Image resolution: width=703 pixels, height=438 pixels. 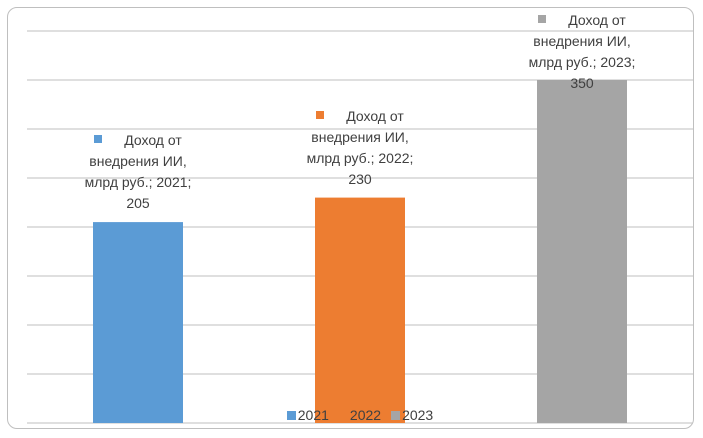 I want to click on legend-label: 2022, so click(x=365, y=415).